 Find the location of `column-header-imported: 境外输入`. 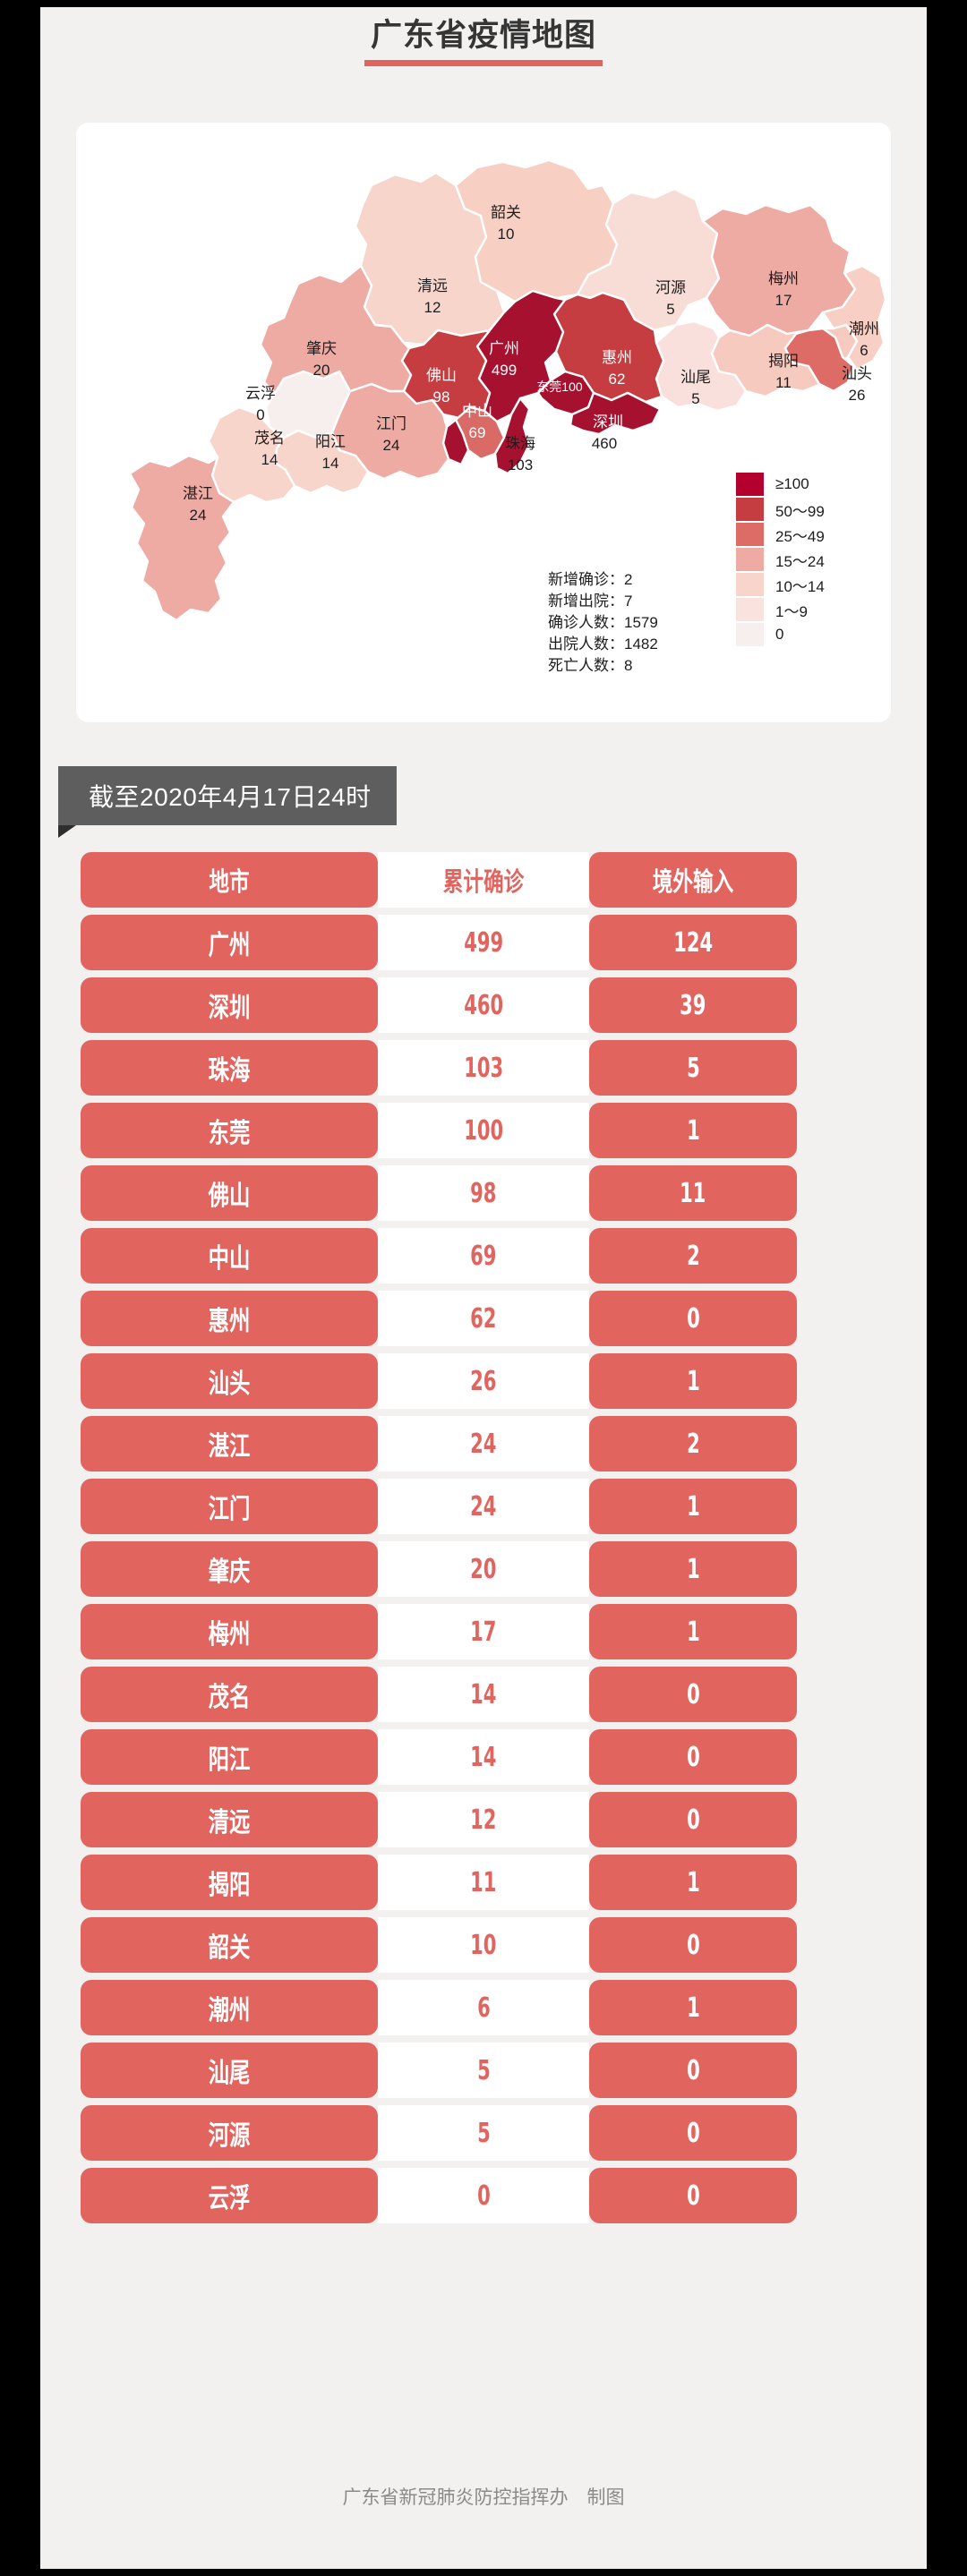

column-header-imported: 境外输入 is located at coordinates (693, 880).